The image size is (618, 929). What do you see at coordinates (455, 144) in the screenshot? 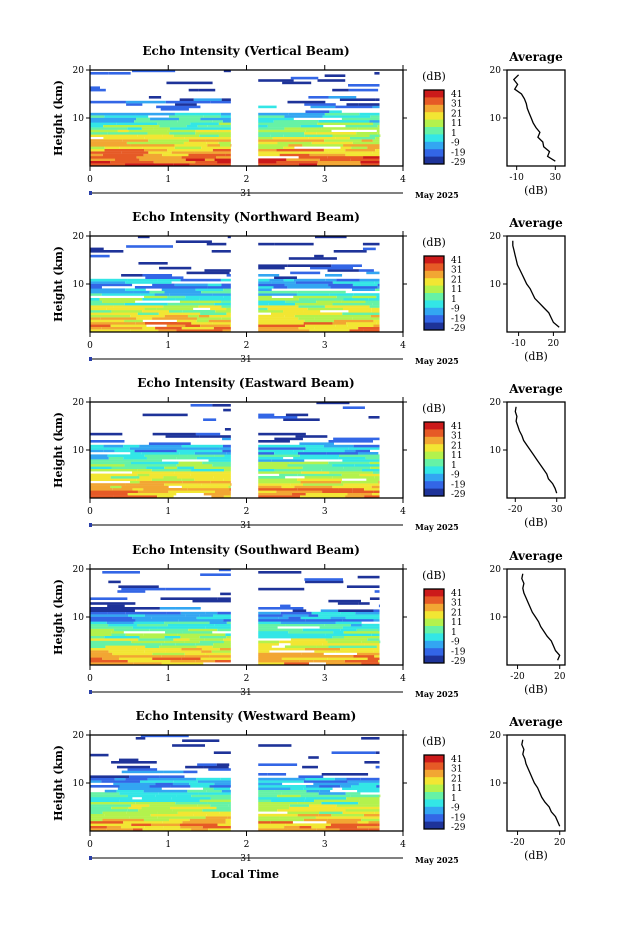
I see `colorbar-tick-label: -9` at bounding box center [455, 144].